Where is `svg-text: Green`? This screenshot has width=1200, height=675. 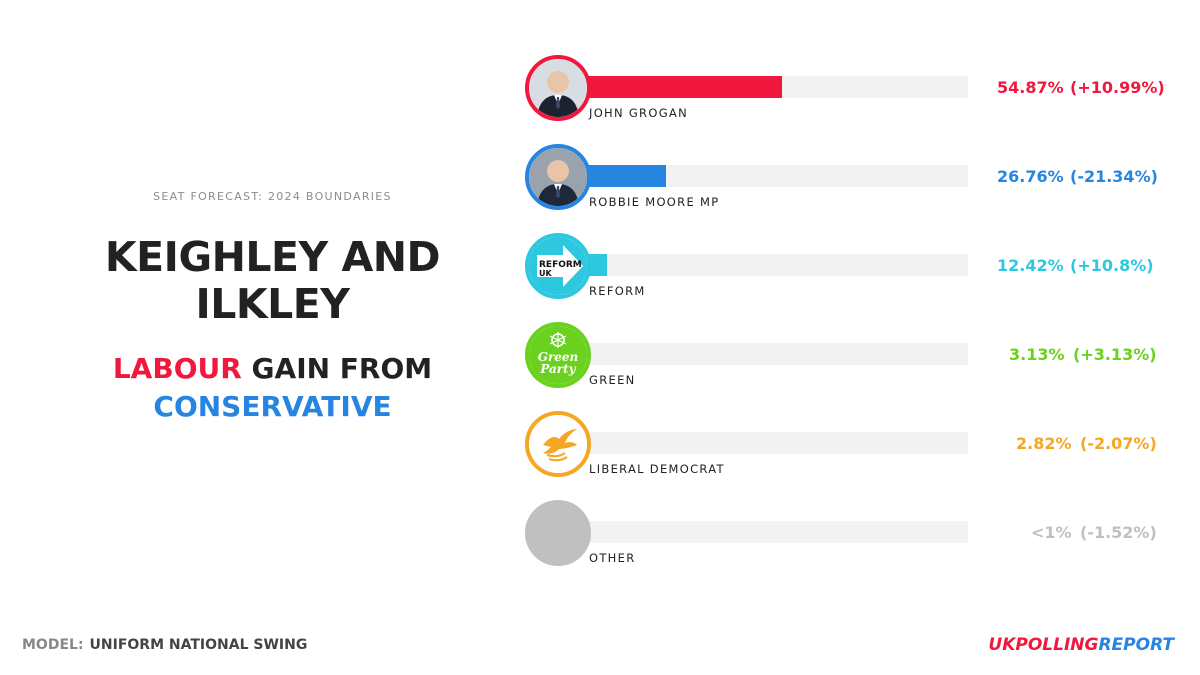
svg-text: Green is located at coordinates (558, 357).